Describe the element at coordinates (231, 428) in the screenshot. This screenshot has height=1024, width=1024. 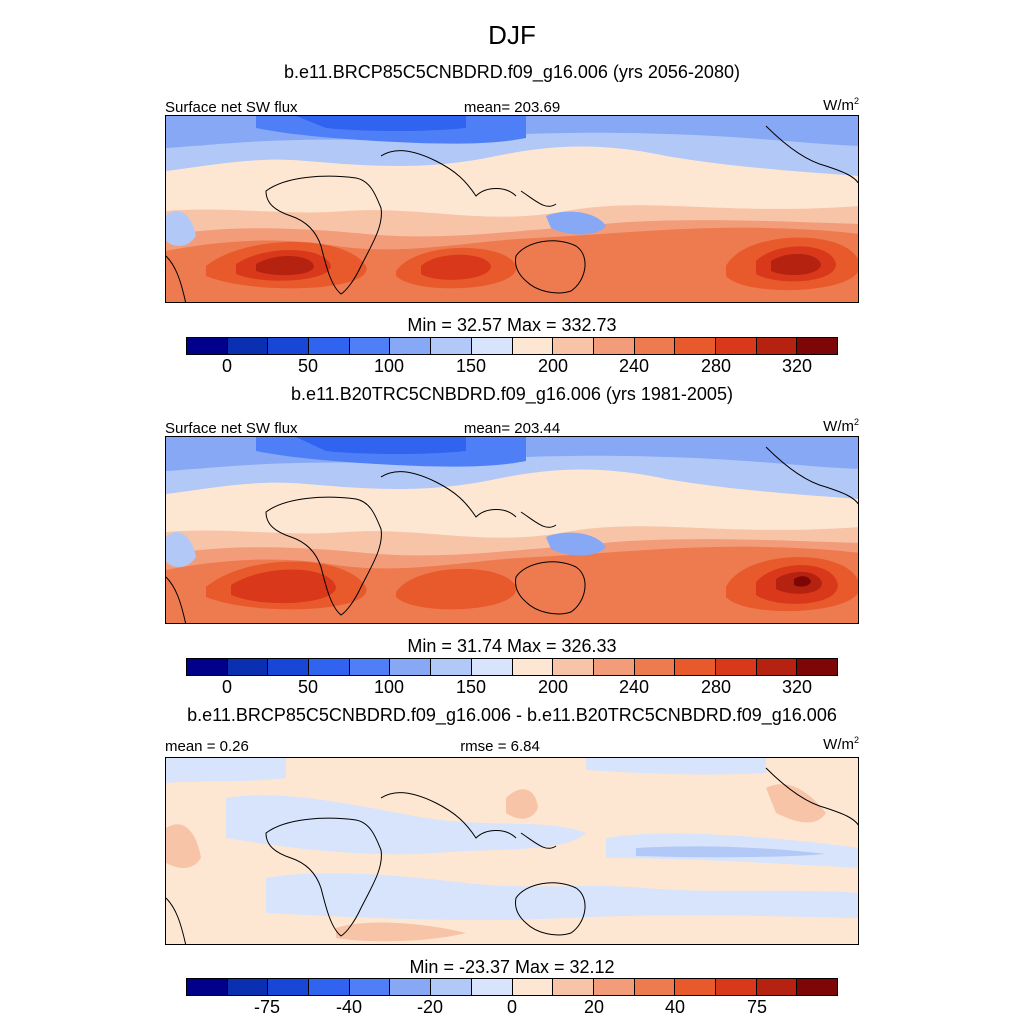
I see `panel2-left-label: Surface net SW flux` at that location.